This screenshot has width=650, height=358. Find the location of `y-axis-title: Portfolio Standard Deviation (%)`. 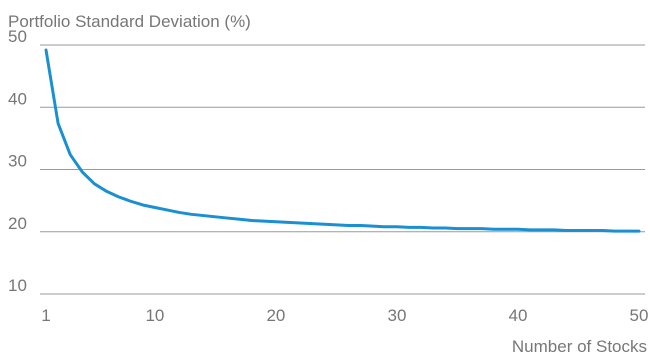

y-axis-title: Portfolio Standard Deviation (%) is located at coordinates (129, 21).